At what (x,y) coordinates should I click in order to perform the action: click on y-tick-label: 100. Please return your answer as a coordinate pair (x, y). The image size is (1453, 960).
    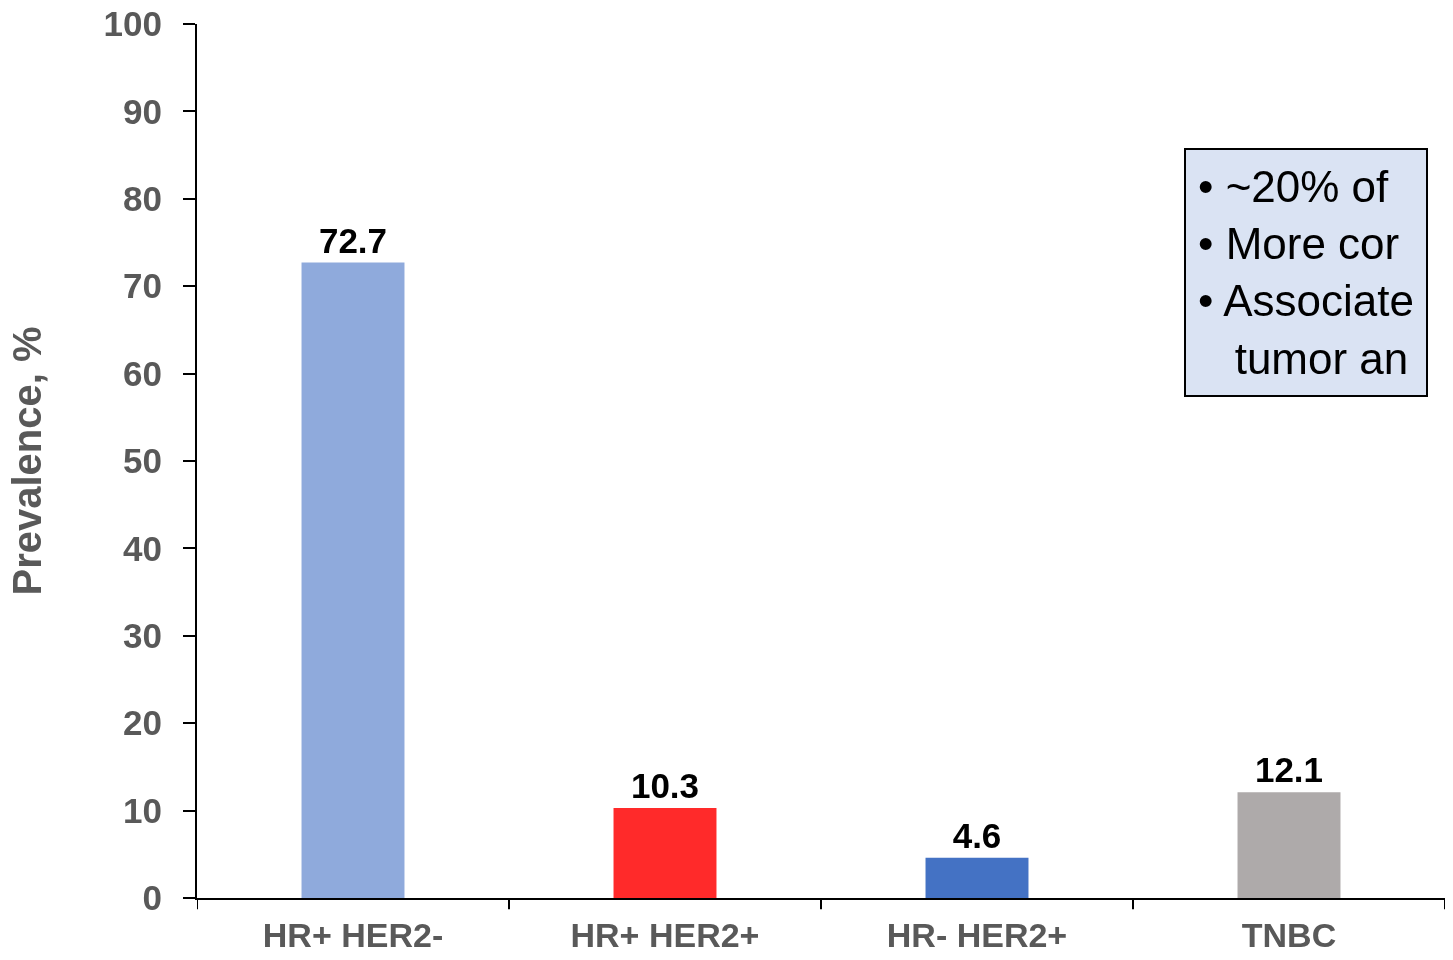
    Looking at the image, I should click on (132, 24).